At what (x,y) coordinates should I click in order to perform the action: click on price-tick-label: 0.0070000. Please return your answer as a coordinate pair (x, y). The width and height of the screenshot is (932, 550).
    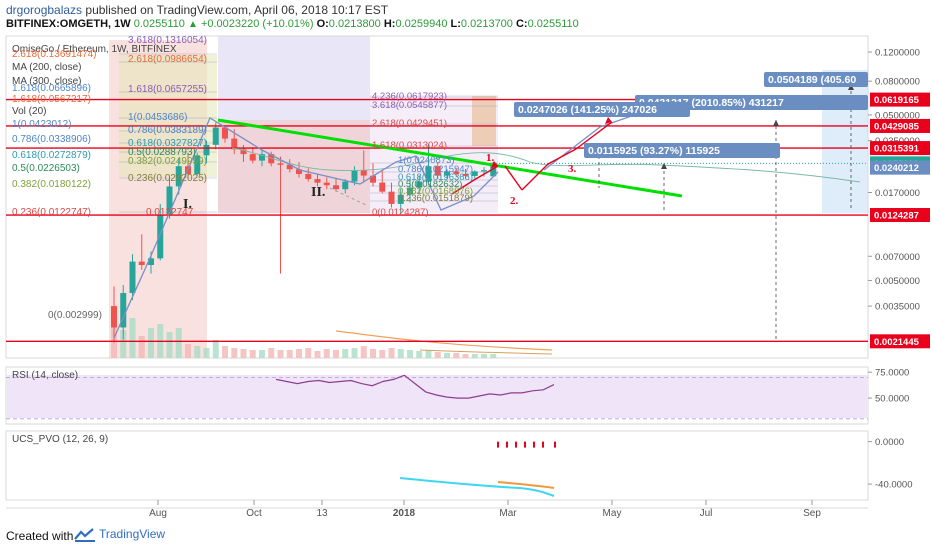
    Looking at the image, I should click on (897, 257).